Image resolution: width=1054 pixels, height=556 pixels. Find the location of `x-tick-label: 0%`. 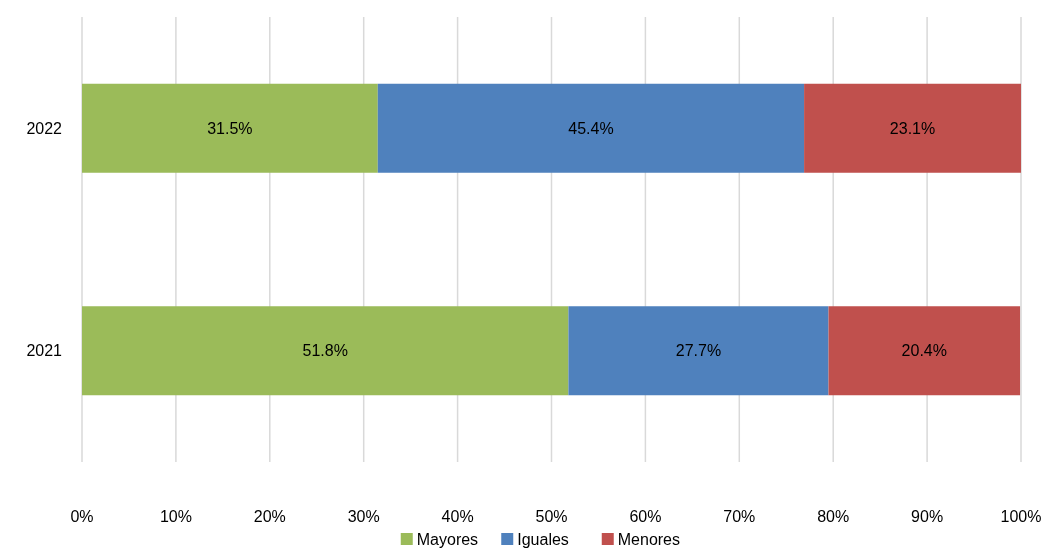

x-tick-label: 0% is located at coordinates (82, 516).